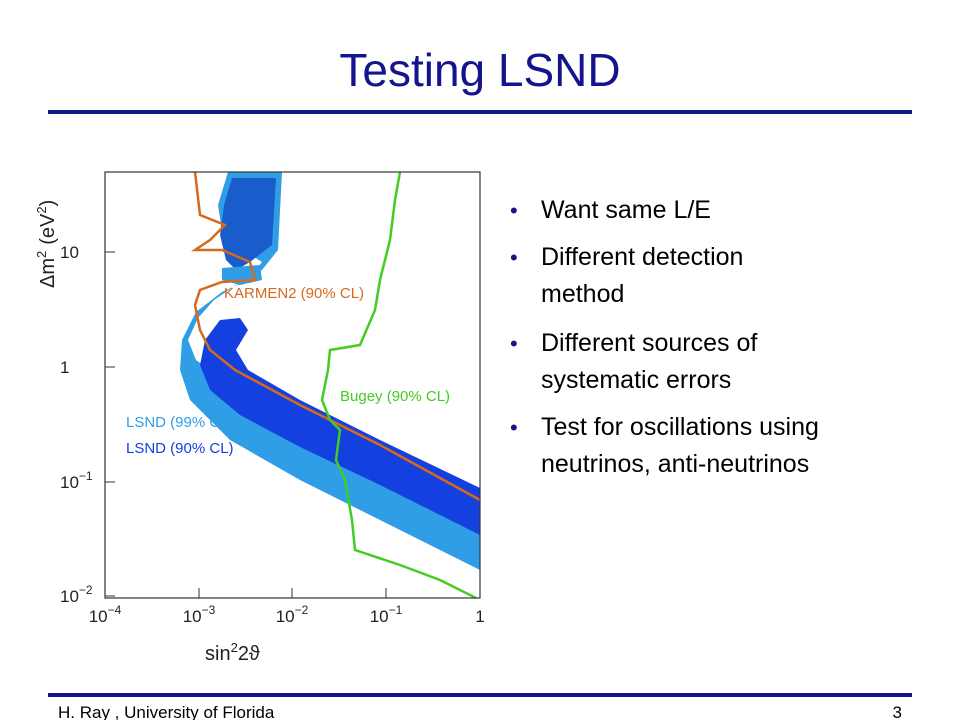 The image size is (960, 720). What do you see at coordinates (115, 610) in the screenshot?
I see `tick-exp: −4` at bounding box center [115, 610].